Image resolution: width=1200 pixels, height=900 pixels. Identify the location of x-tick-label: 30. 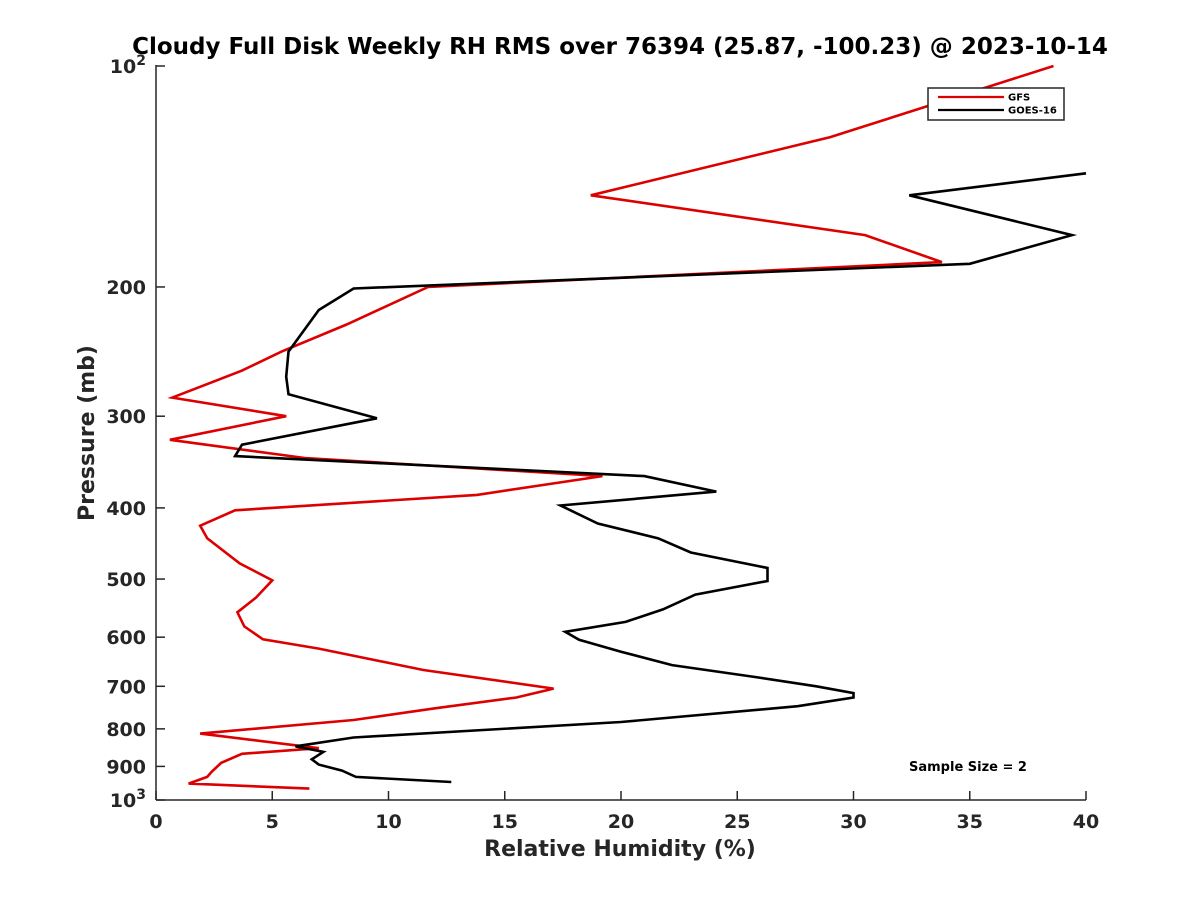
(853, 822).